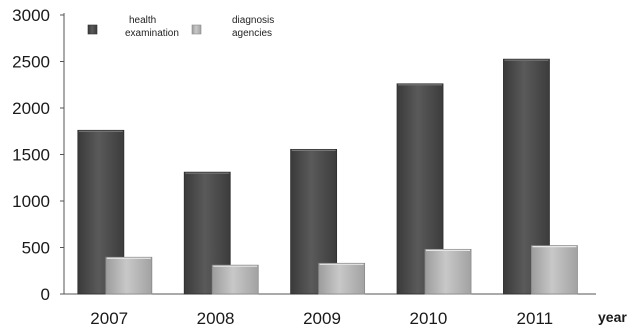 The image size is (628, 328). Describe the element at coordinates (535, 318) in the screenshot. I see `x-tick-label: 2011` at that location.